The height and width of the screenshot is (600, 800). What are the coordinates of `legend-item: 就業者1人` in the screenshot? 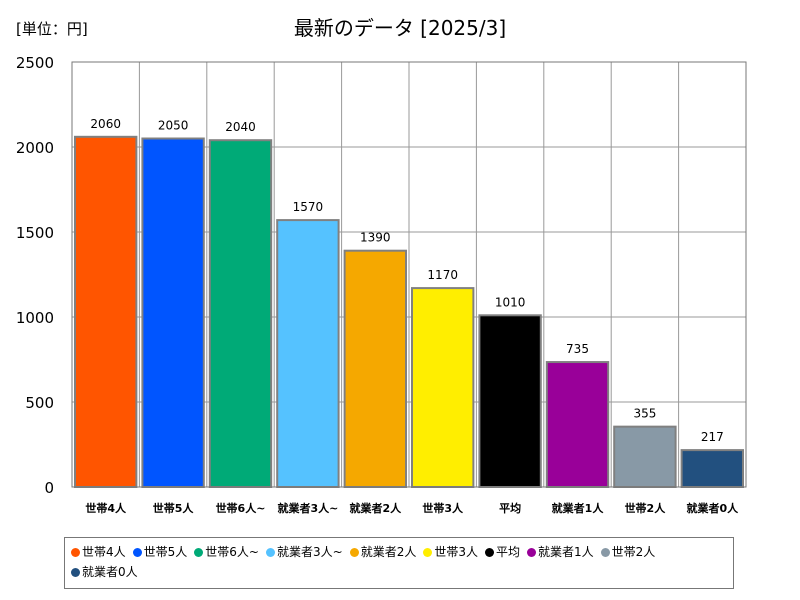 It's located at (560, 552).